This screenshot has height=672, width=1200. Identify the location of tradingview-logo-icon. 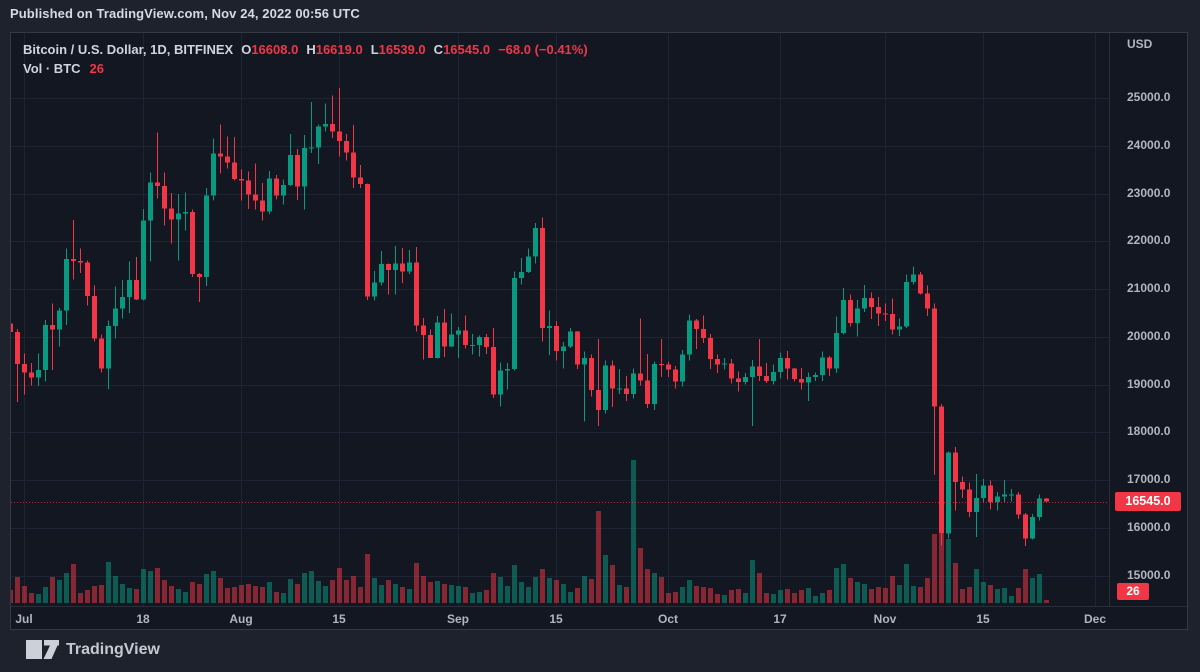
(42, 649).